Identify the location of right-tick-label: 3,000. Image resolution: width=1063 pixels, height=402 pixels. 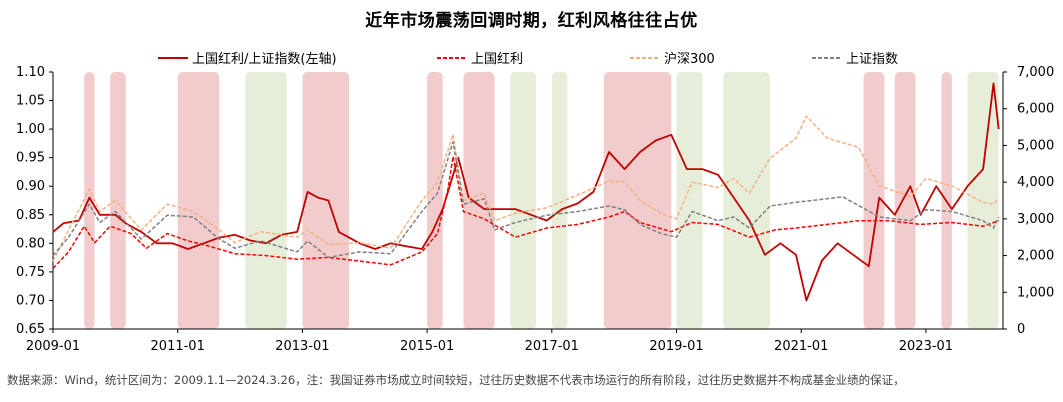
(1035, 219).